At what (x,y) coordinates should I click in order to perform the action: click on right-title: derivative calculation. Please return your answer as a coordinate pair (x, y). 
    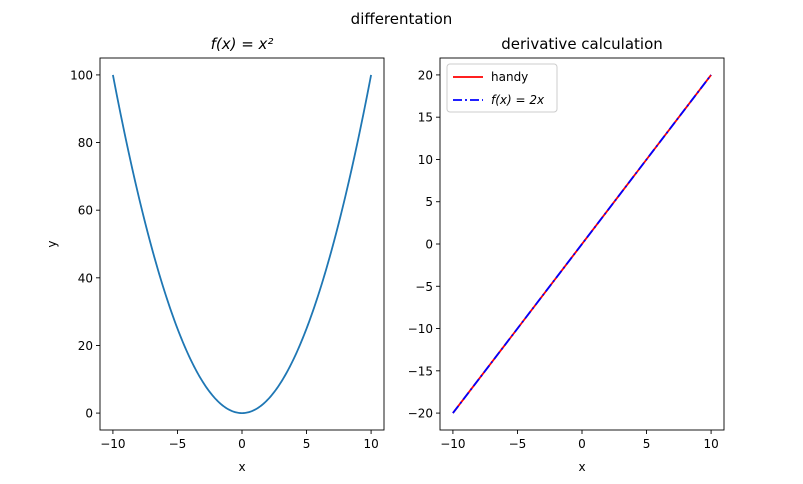
    Looking at the image, I should click on (582, 44).